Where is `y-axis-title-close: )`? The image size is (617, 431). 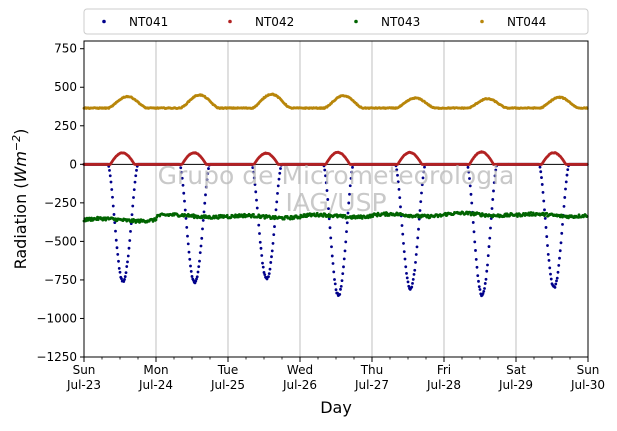 y-axis-title-close: ) is located at coordinates (20, 132).